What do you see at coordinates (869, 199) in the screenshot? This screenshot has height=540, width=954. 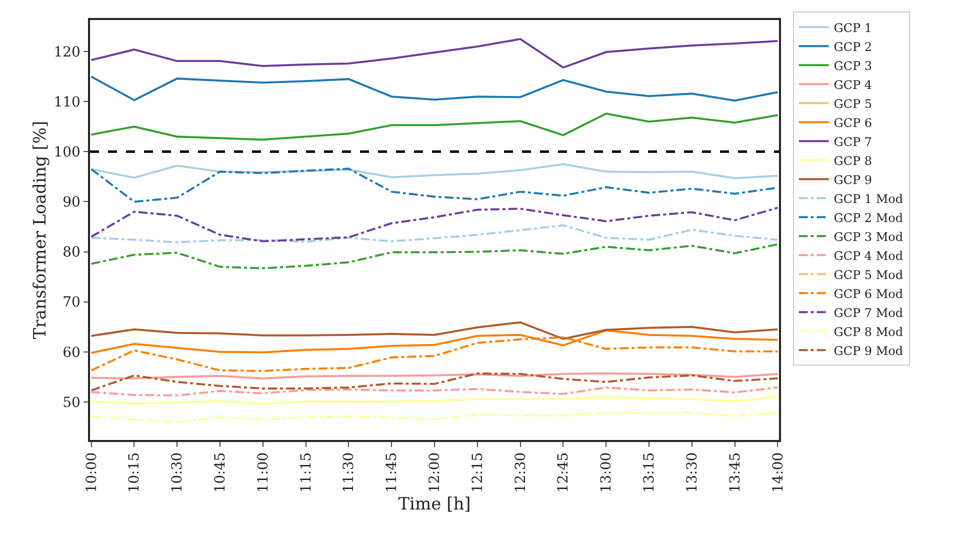 I see `legend-label: GCP 1 Mod` at bounding box center [869, 199].